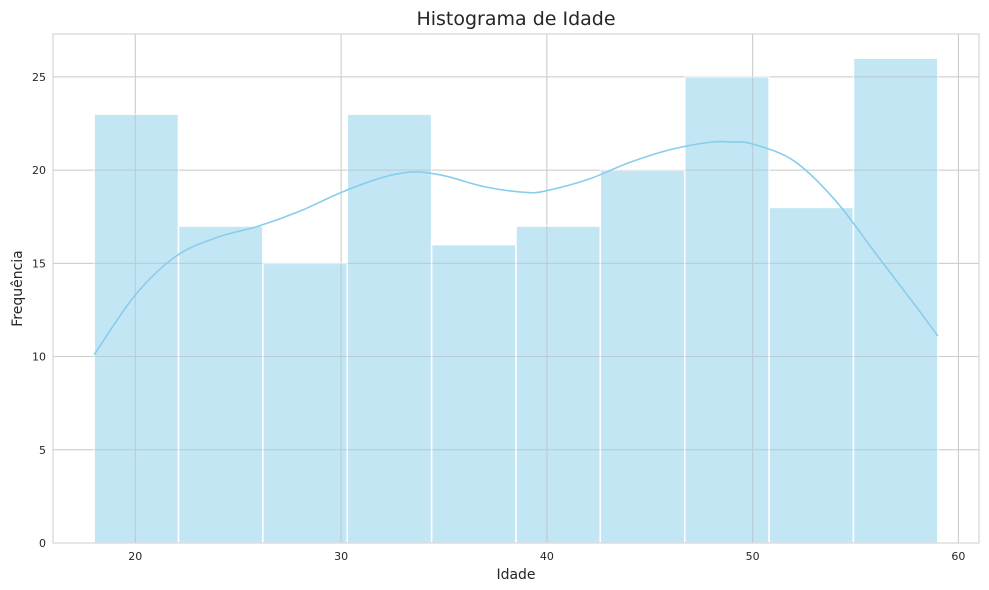 The width and height of the screenshot is (989, 590). I want to click on x-tick-label: 30, so click(341, 556).